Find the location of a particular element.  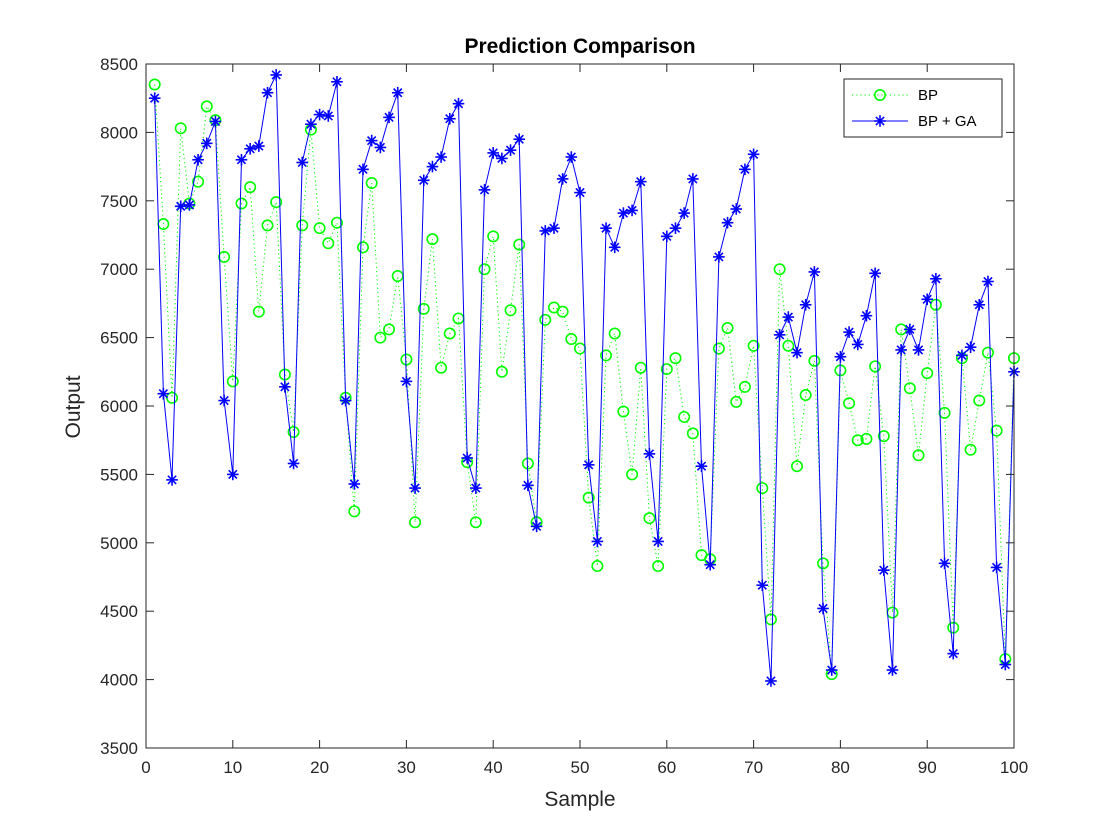

x-tick-label: 30 is located at coordinates (406, 767).